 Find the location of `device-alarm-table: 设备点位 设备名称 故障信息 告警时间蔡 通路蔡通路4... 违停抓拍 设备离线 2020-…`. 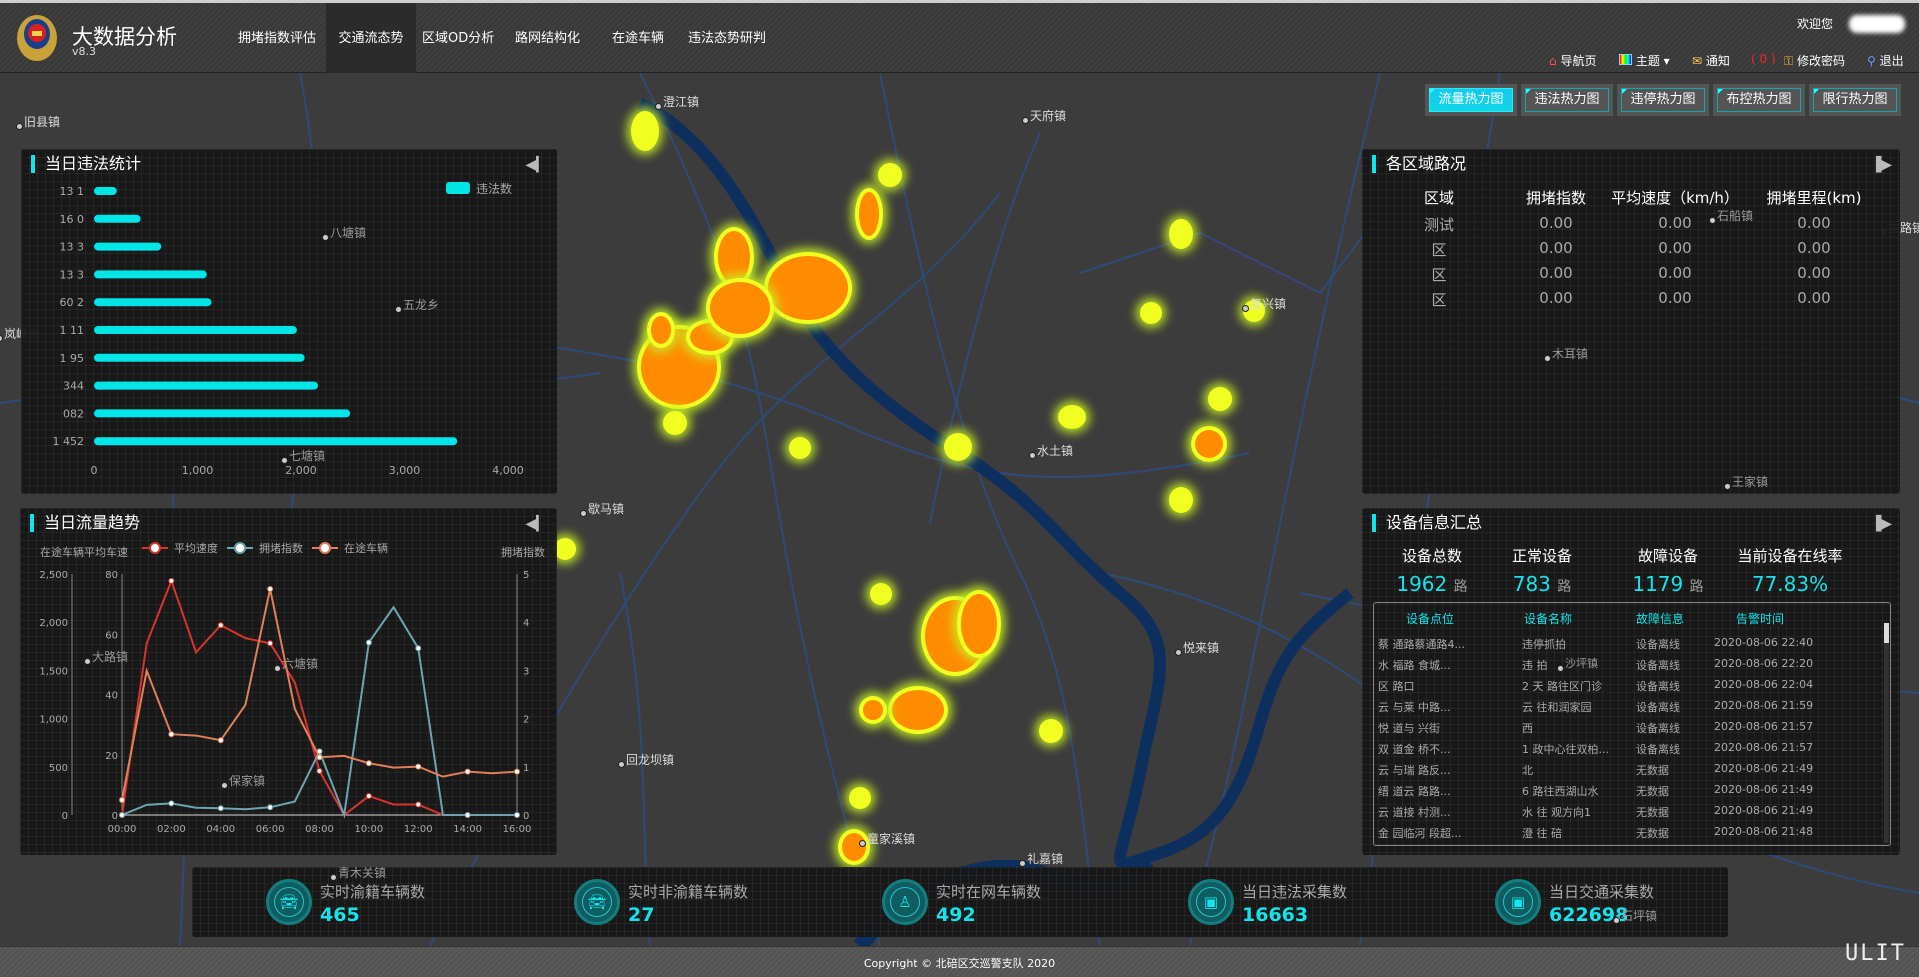

device-alarm-table: 设备点位 设备名称 故障信息 告警时间蔡 通路蔡通路4... 违停抓拍 设备离线 2020-… is located at coordinates (1632, 724).